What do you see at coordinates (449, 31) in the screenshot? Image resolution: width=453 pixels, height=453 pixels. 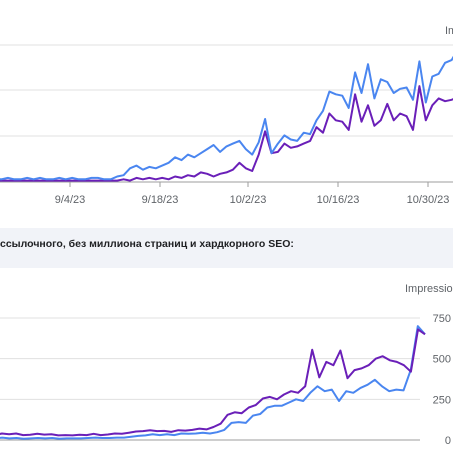 I see `right-axis-label: Im` at bounding box center [449, 31].